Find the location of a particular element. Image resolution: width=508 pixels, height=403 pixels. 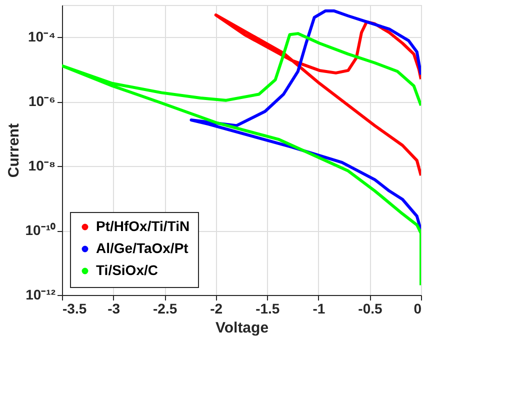

x-tick-label: -2.5 is located at coordinates (165, 308).